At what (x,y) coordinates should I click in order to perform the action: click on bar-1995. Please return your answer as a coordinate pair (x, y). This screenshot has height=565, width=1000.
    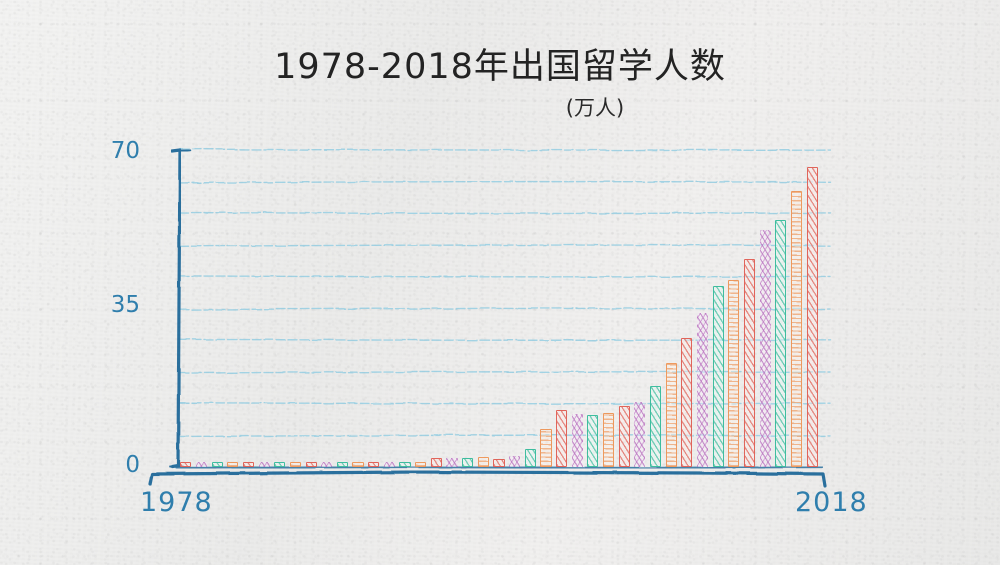
    Looking at the image, I should click on (452, 462).